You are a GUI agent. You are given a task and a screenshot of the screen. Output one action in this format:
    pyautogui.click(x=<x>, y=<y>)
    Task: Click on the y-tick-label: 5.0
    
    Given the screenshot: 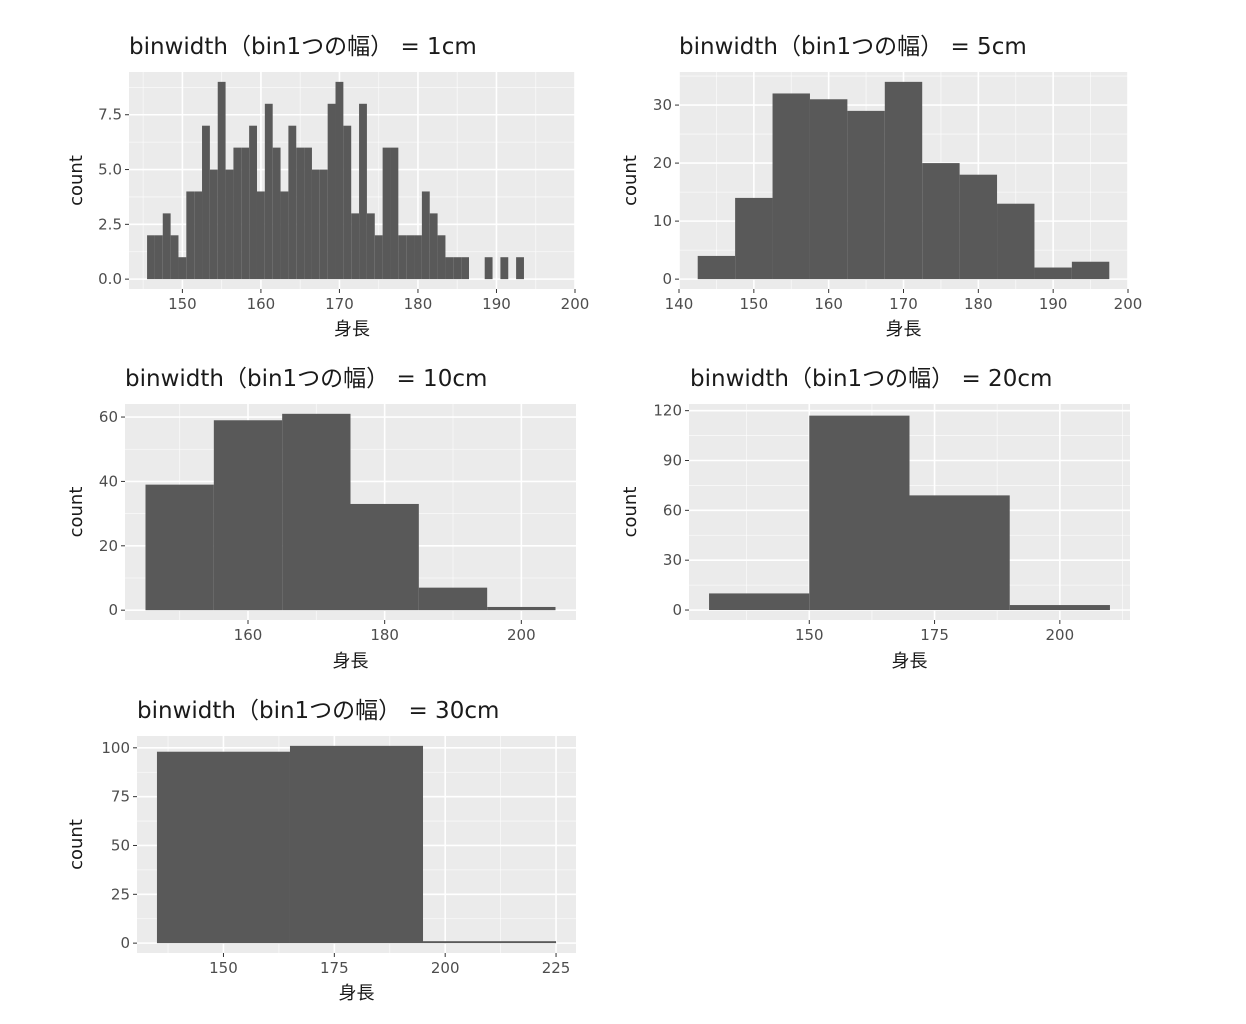 What is the action you would take?
    pyautogui.click(x=110, y=170)
    